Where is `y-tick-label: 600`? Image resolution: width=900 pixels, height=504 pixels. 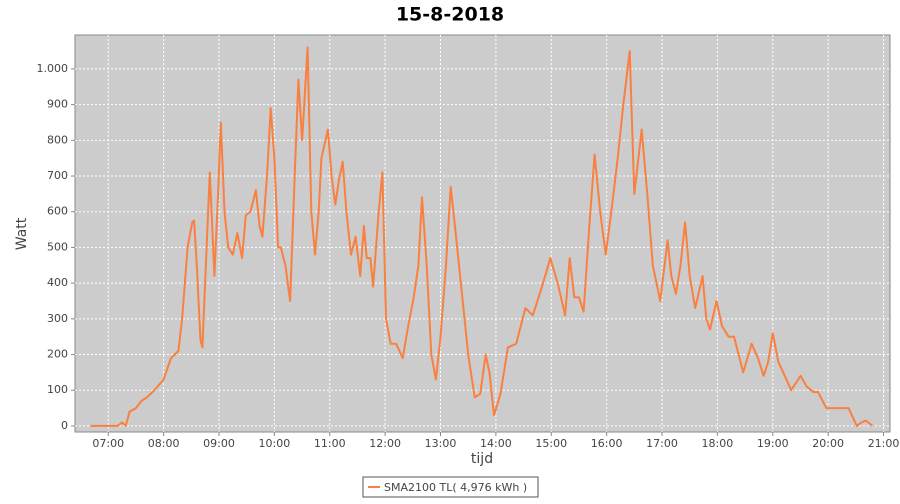 y-tick-label: 600 is located at coordinates (57, 211).